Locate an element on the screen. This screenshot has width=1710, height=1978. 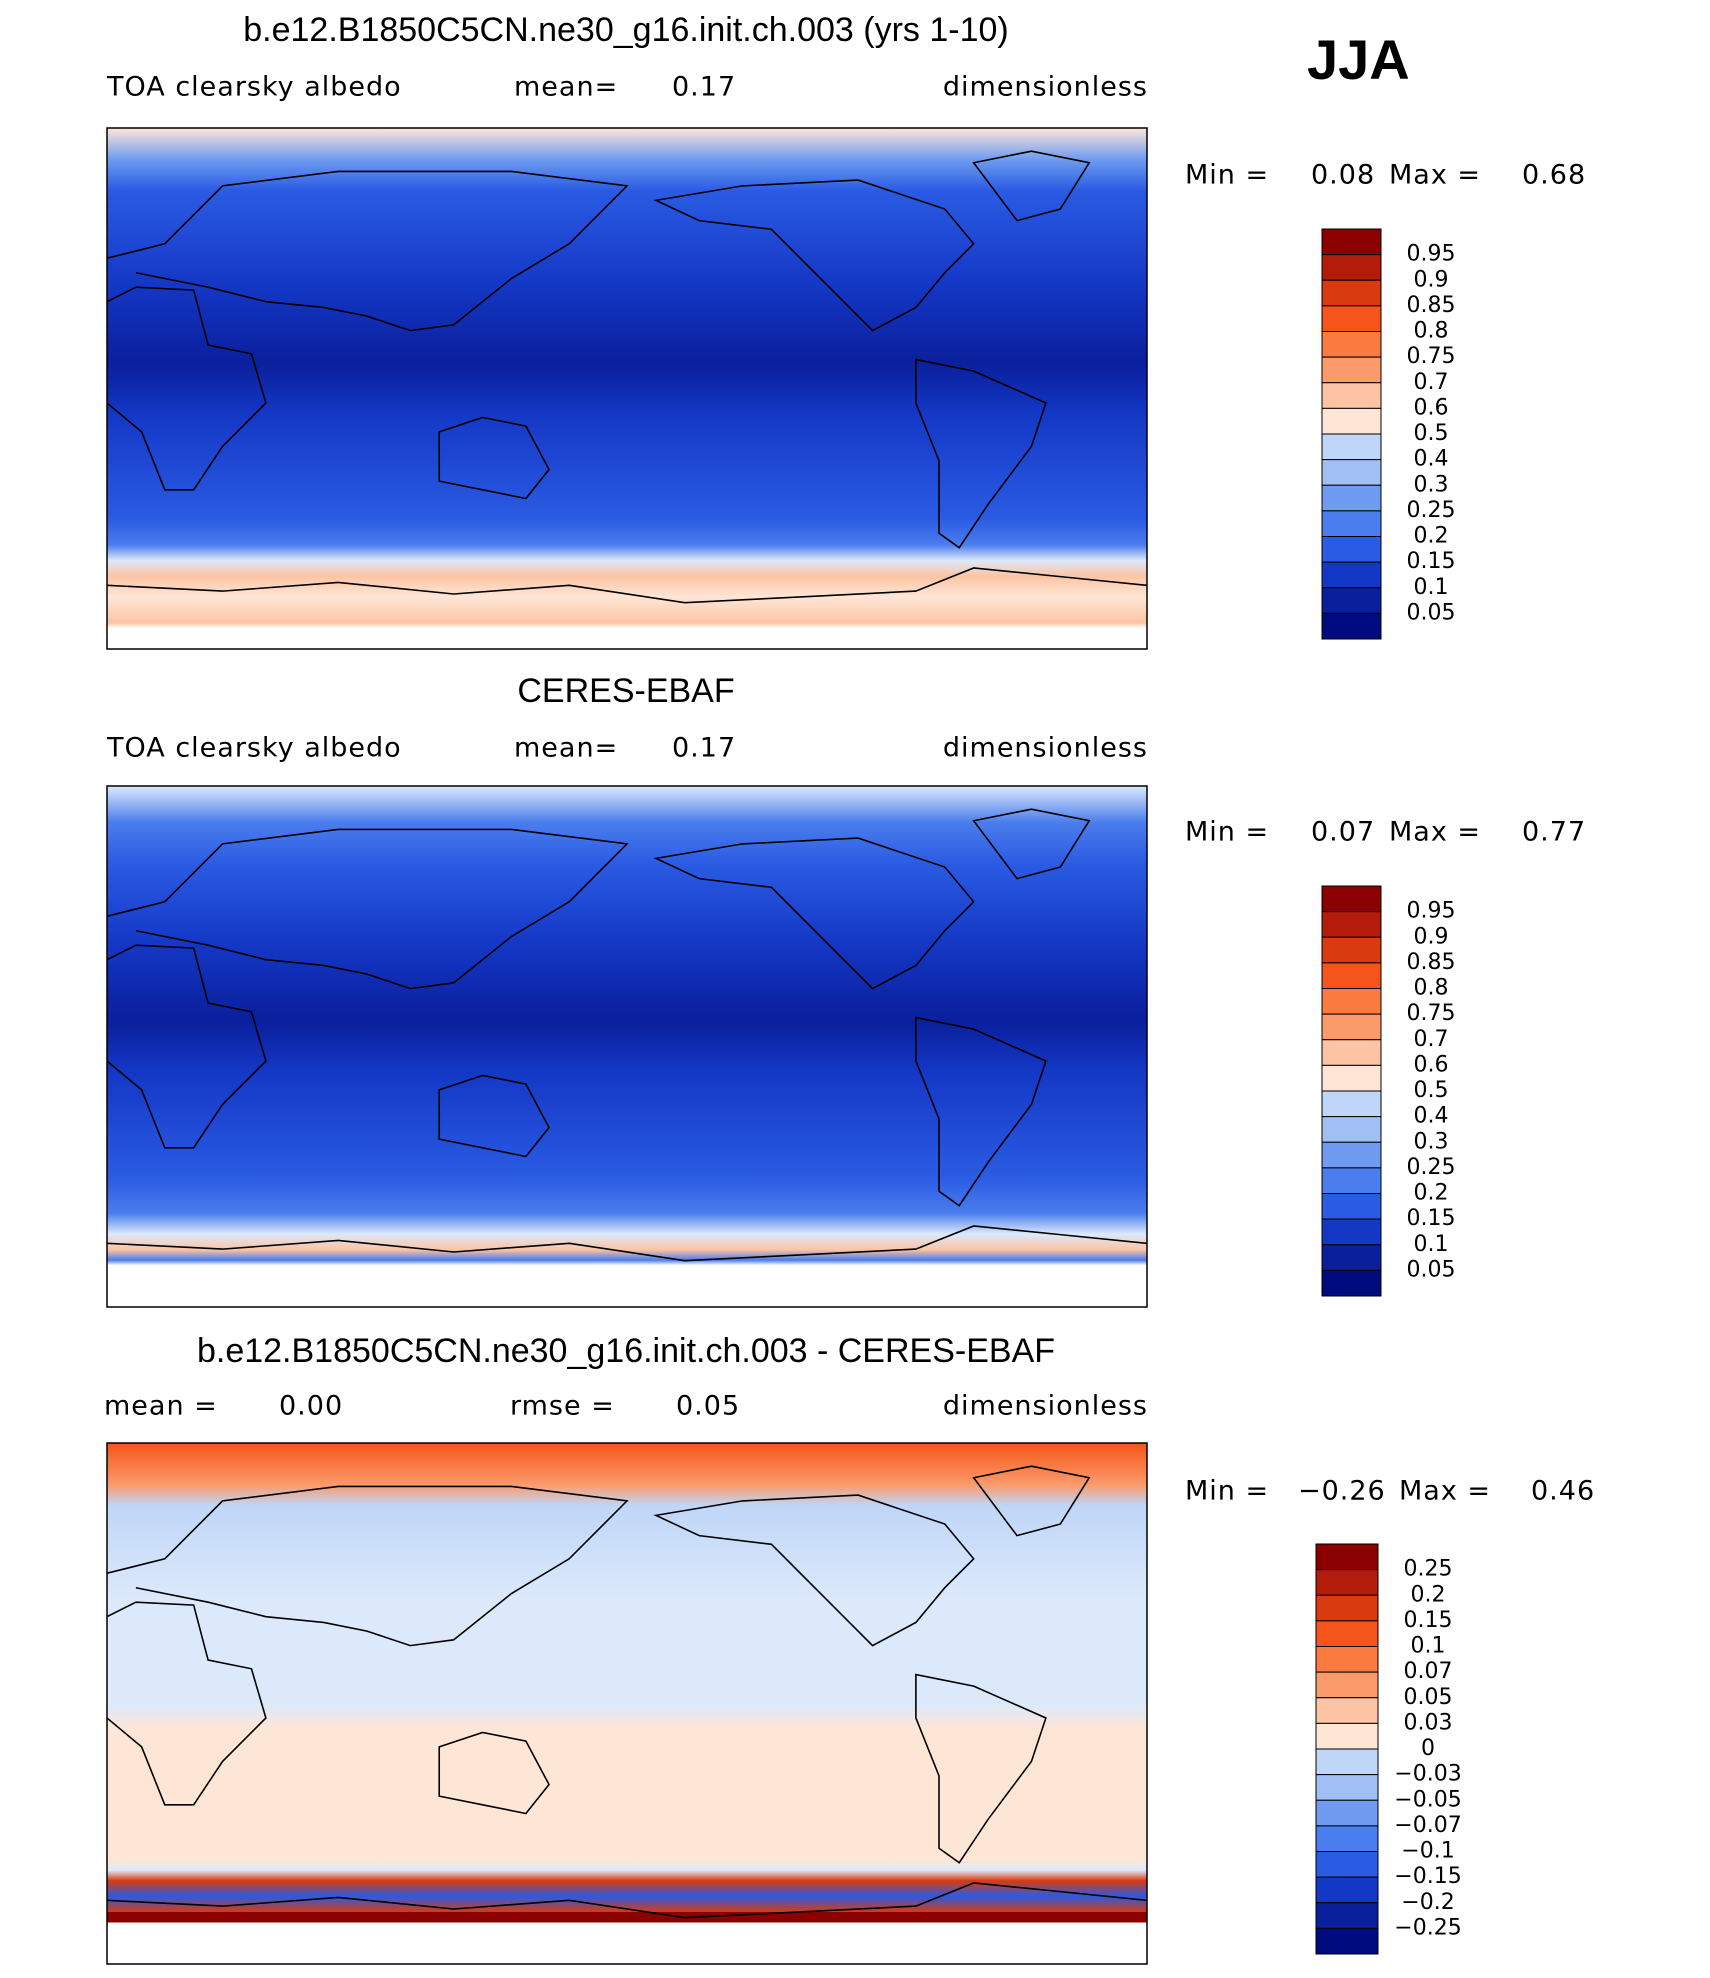
panel-stat: 0.05 is located at coordinates (708, 1406).